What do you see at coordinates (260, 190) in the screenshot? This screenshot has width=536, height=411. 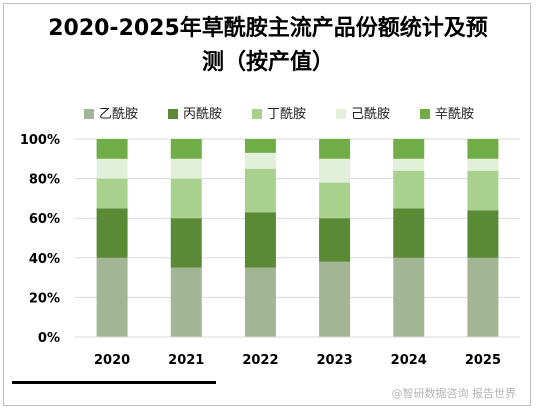 I see `bar-segment-丁酰胺-2022` at bounding box center [260, 190].